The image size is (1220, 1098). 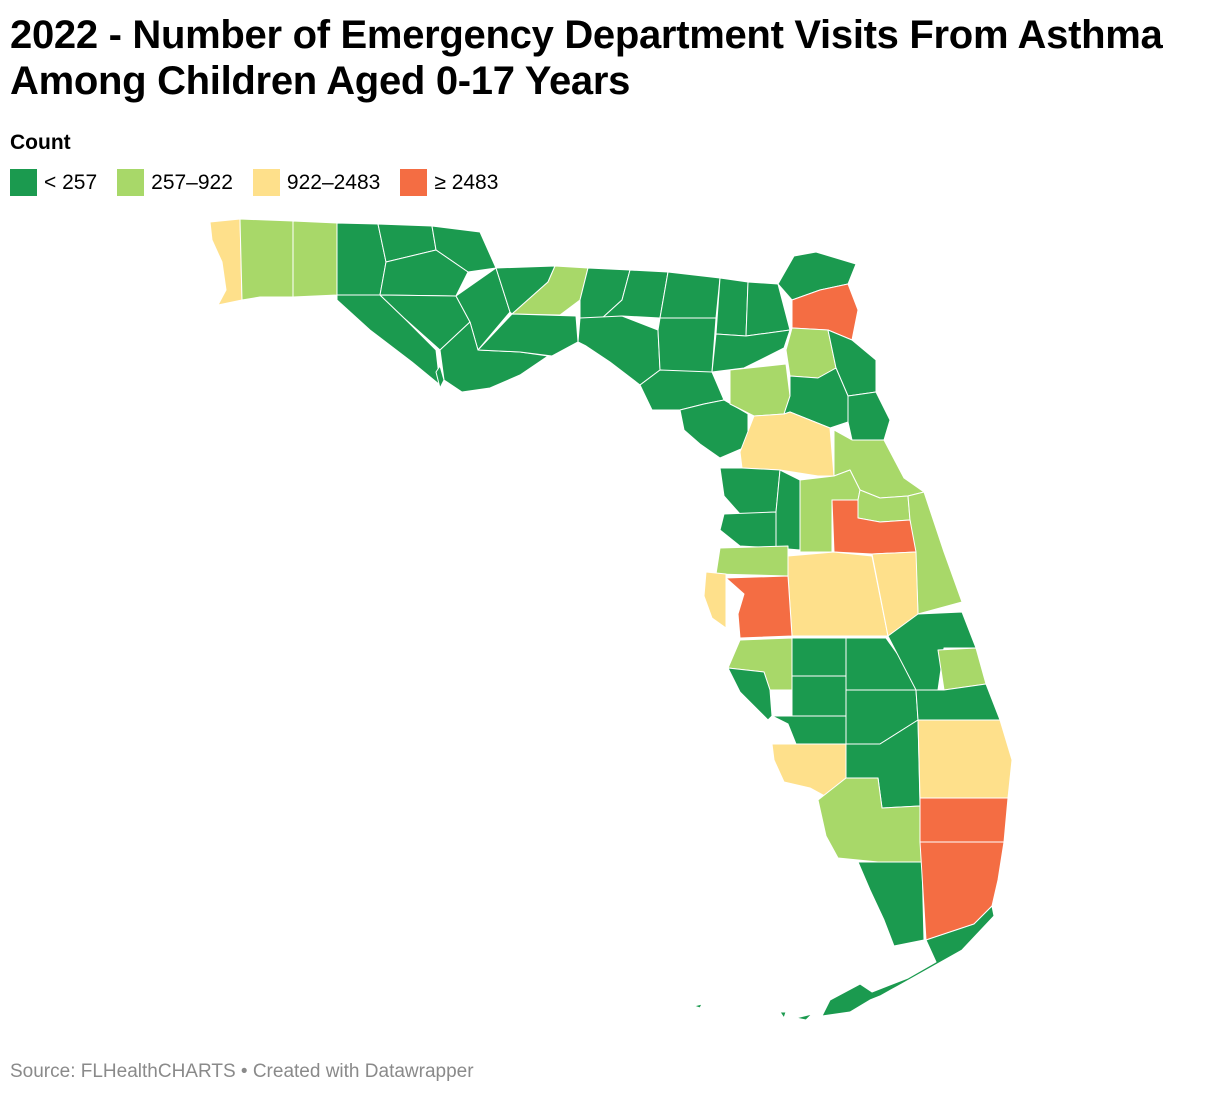 I want to click on legend-item-lt-257: < 257, so click(x=53, y=182).